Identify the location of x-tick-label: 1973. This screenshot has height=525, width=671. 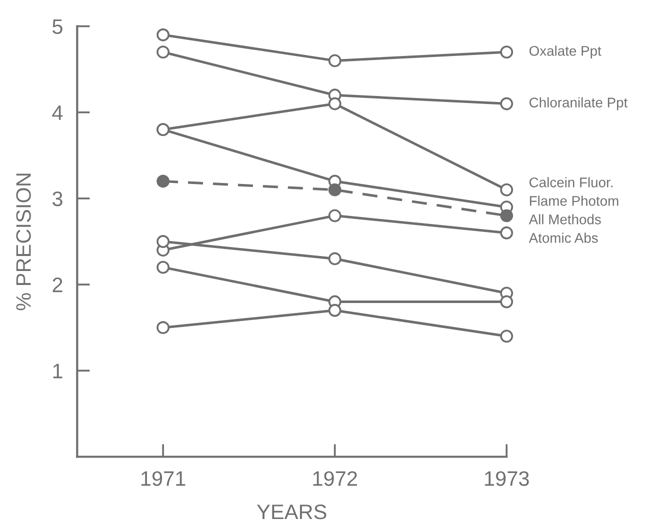
(507, 478).